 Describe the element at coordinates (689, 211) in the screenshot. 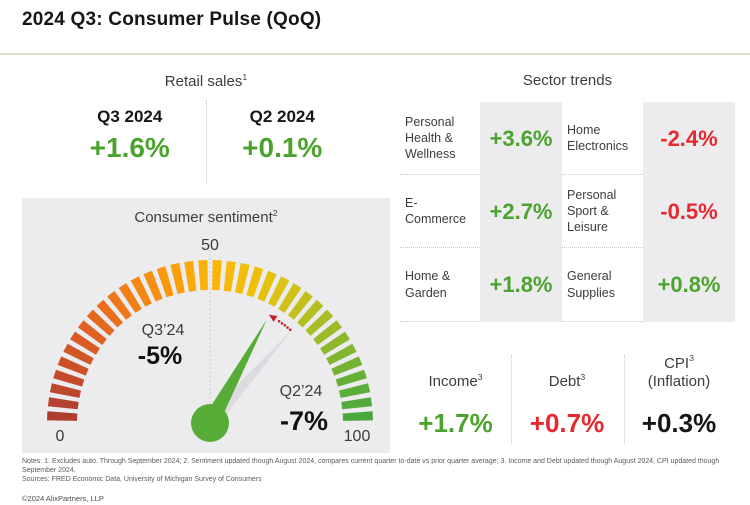

I see `sector-value: -0.5%` at that location.